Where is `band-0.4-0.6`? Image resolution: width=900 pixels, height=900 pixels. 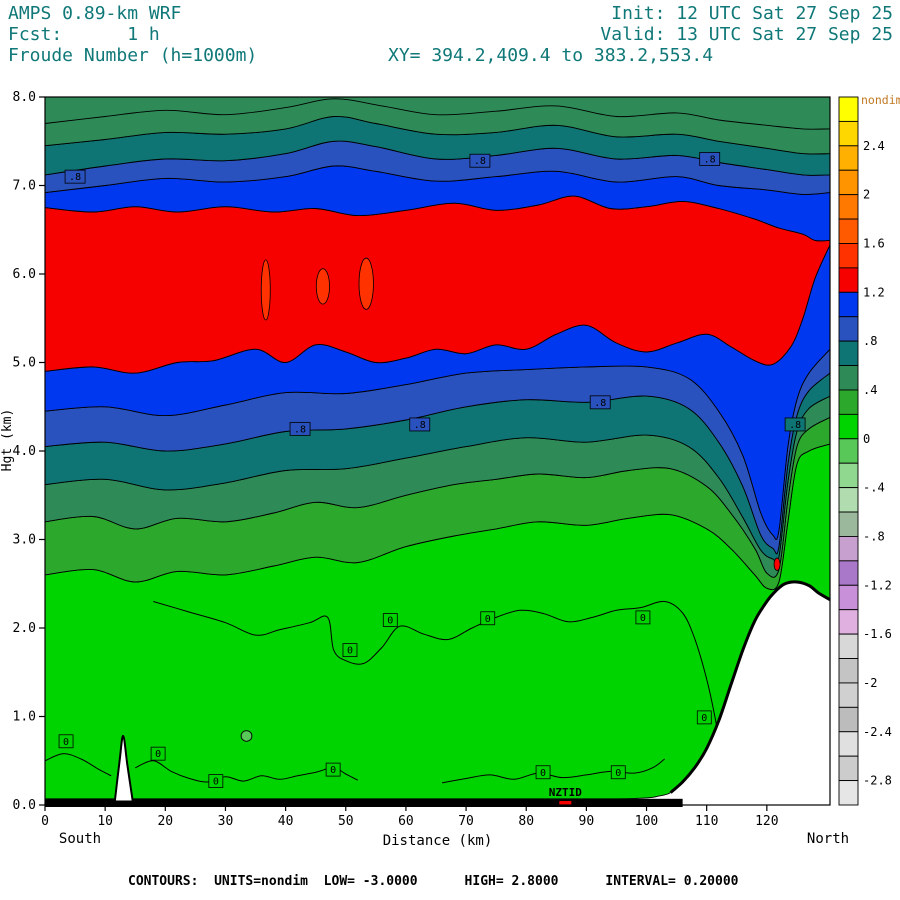 band-0.4-0.6 is located at coordinates (437, 125).